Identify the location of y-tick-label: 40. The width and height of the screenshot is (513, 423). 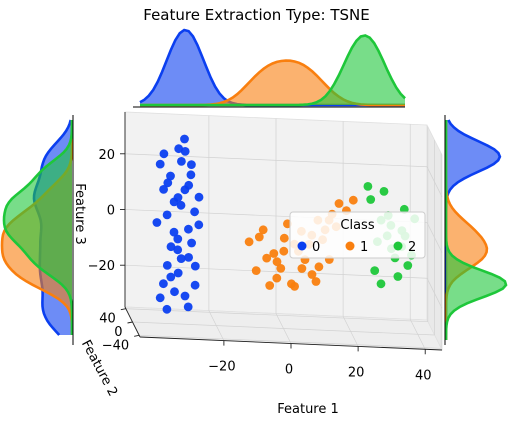
(107, 319).